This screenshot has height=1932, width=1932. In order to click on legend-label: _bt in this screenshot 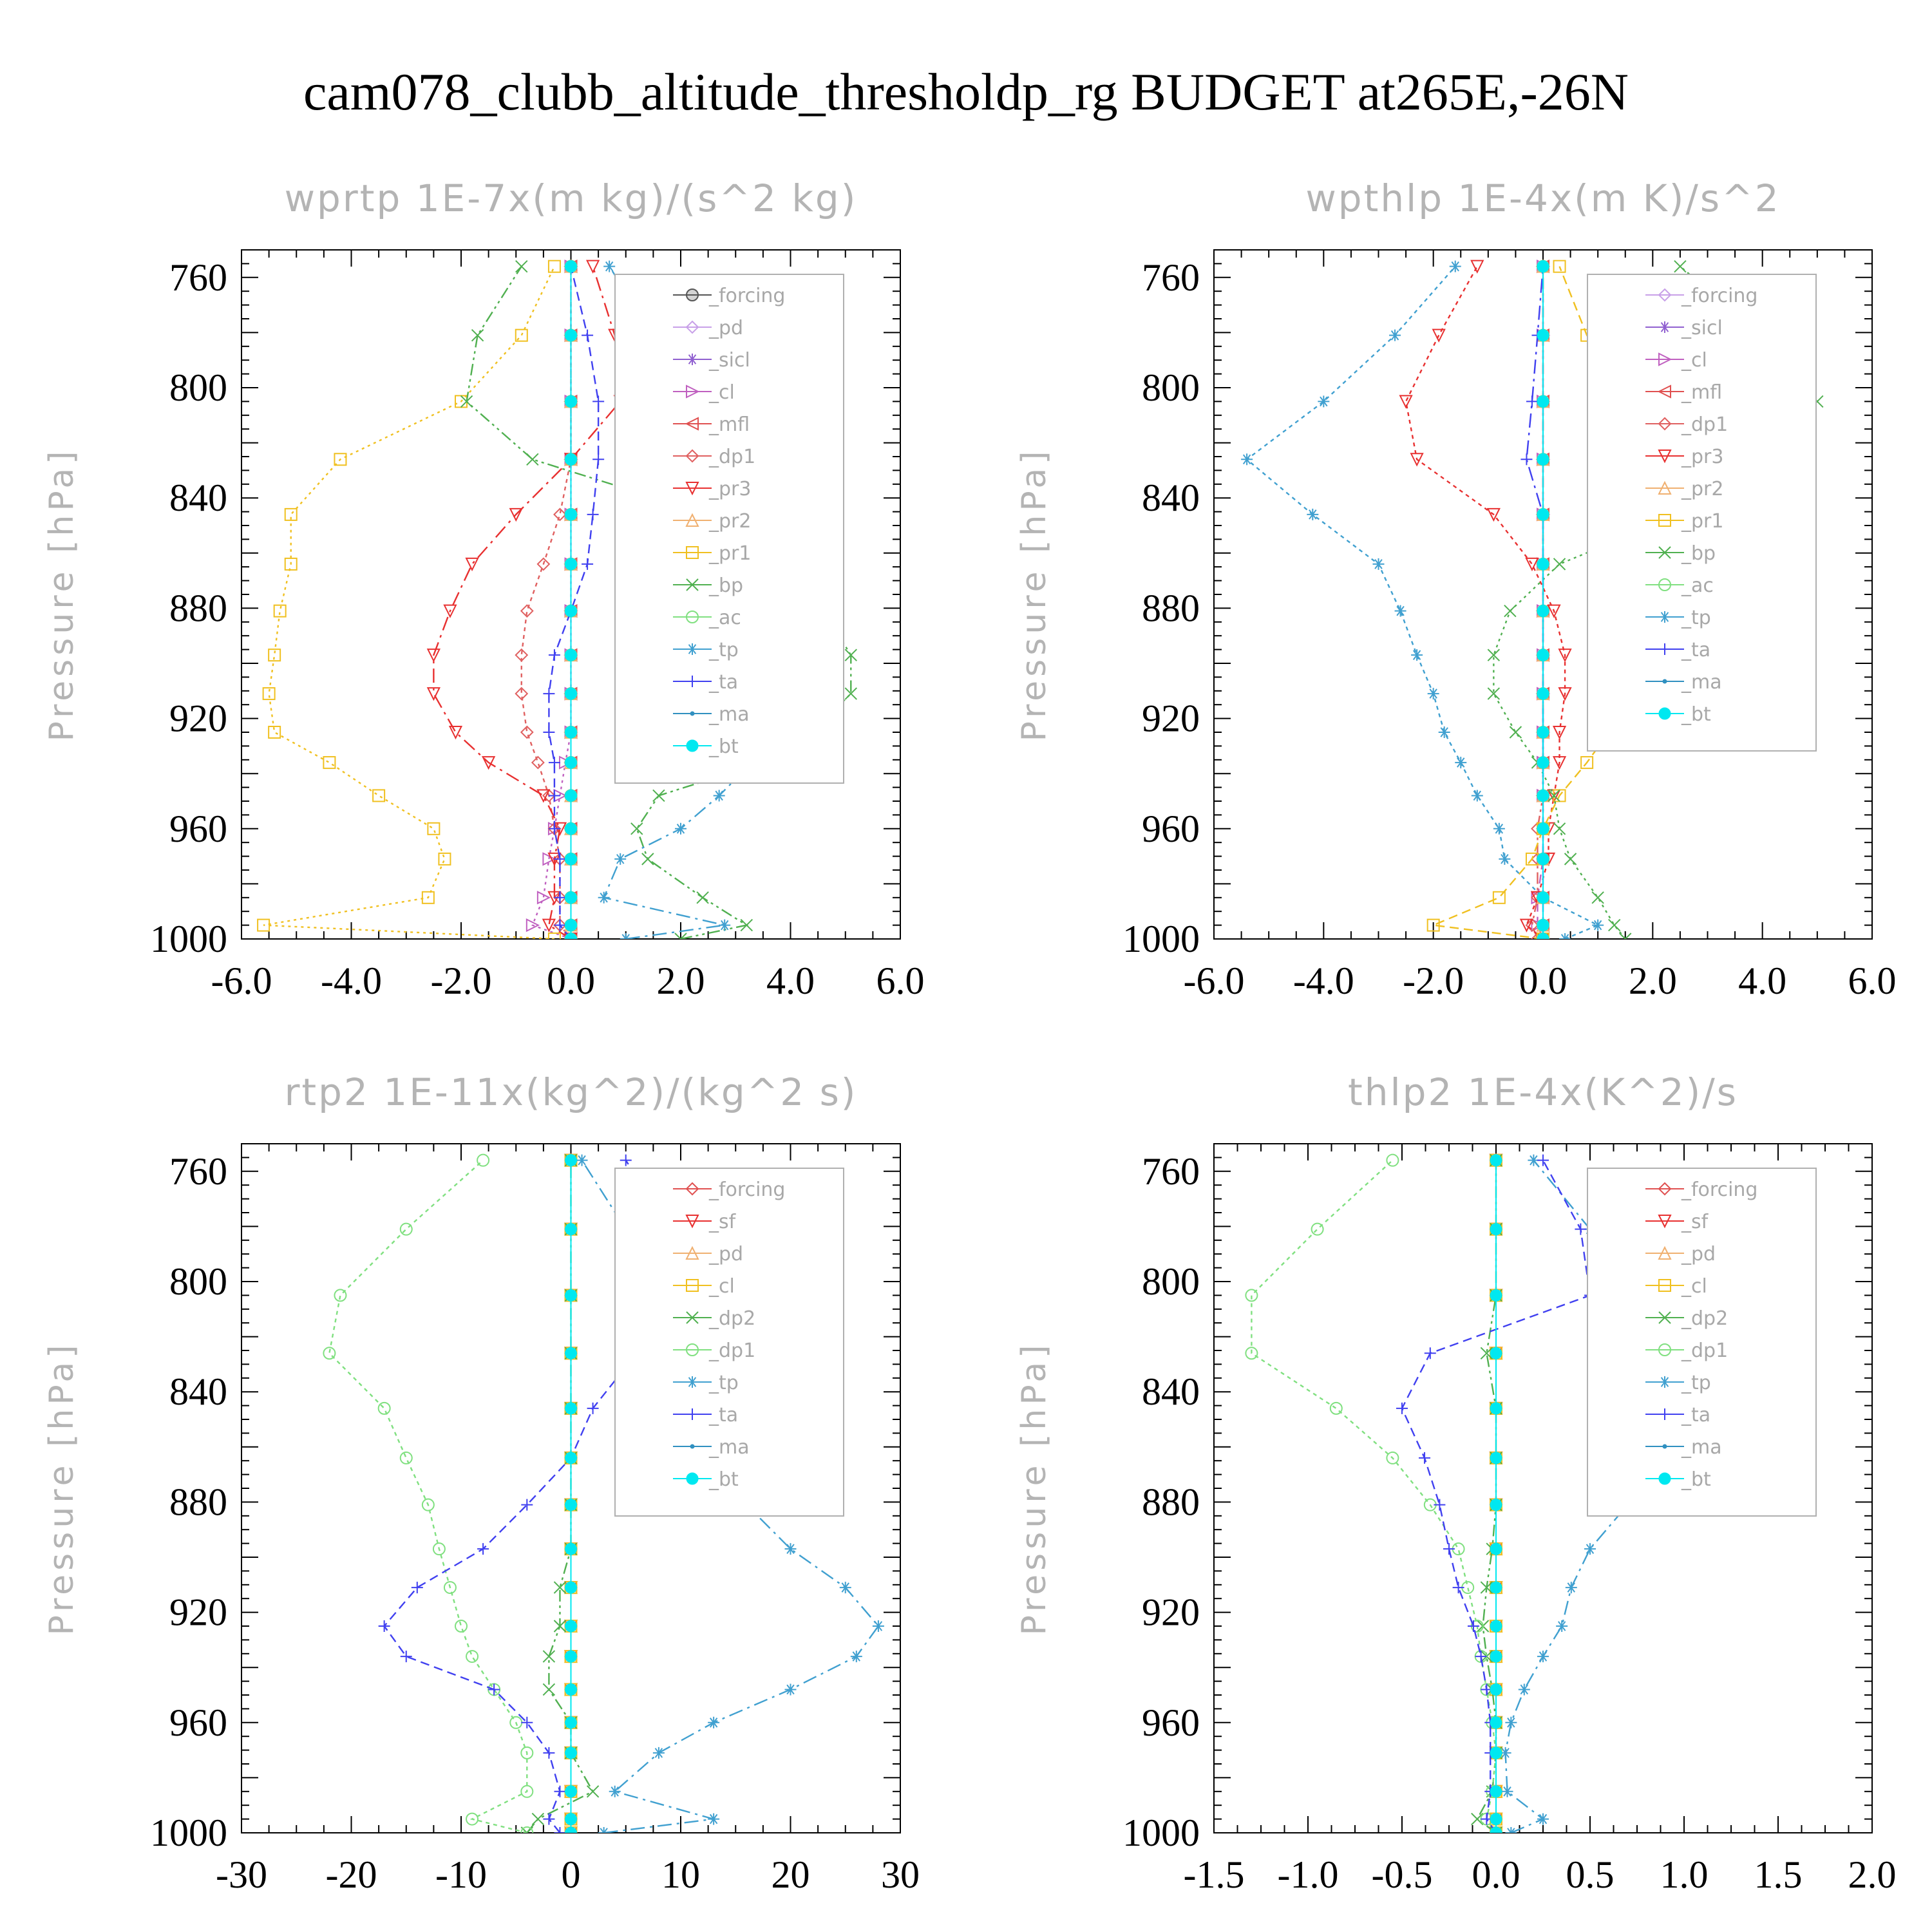, I will do `click(1696, 715)`.